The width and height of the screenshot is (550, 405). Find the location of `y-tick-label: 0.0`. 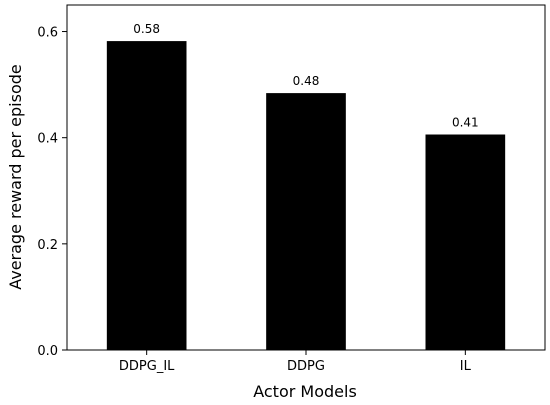

y-tick-label: 0.0 is located at coordinates (47, 351).